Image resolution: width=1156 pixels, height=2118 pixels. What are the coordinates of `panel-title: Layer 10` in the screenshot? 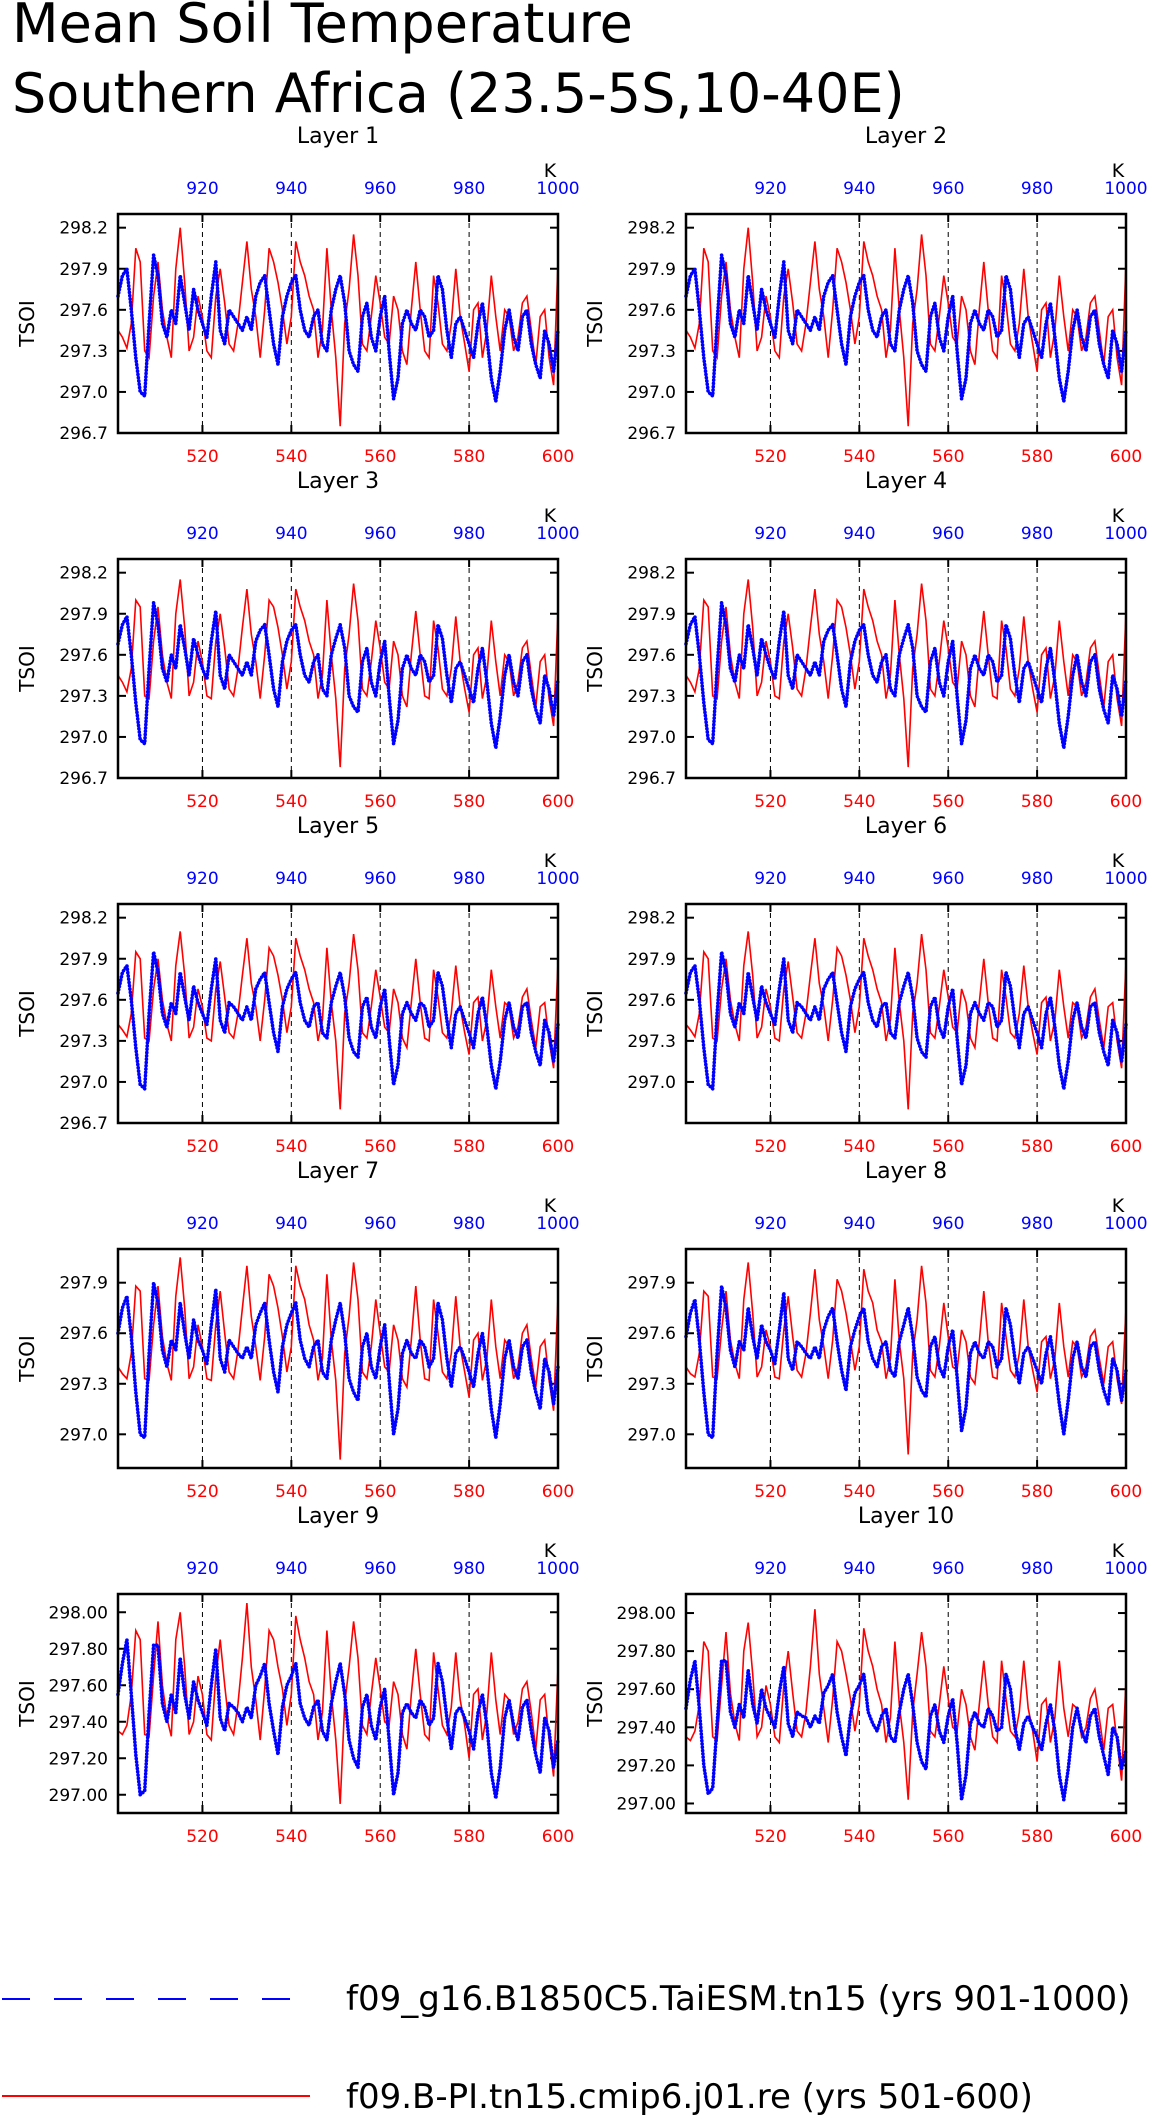 It's located at (906, 1516).